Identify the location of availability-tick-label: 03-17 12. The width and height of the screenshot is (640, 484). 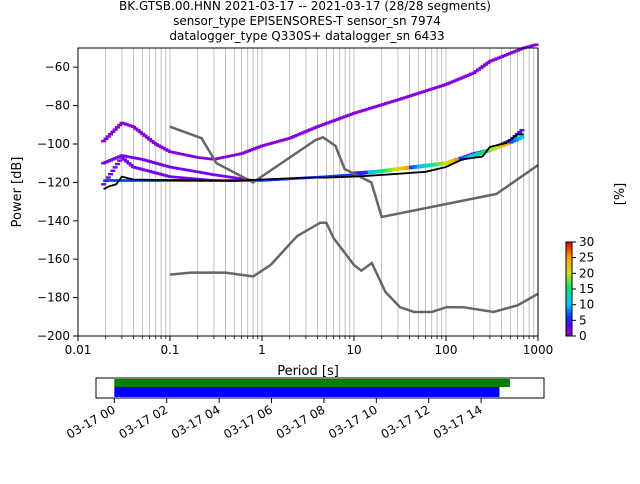
(406, 421).